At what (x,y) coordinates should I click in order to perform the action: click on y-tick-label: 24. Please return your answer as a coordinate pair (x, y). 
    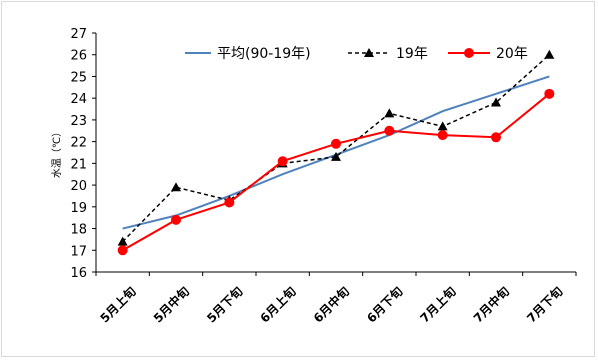
    Looking at the image, I should click on (78, 99).